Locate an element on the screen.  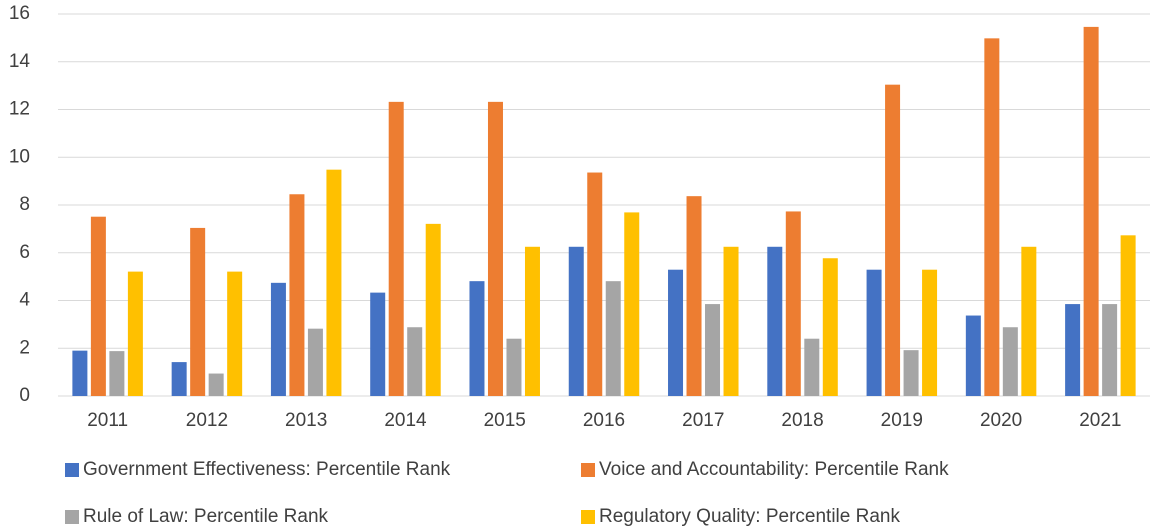
x-tick-label: 2020 is located at coordinates (1001, 420).